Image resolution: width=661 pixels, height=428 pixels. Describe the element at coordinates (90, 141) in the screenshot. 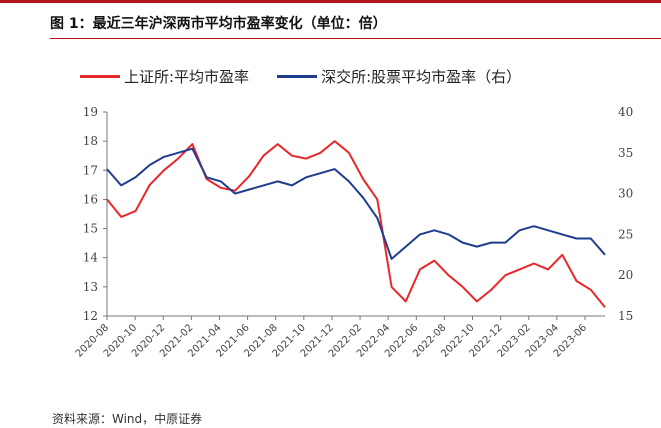

I see `y-left-tick-label: 18` at that location.